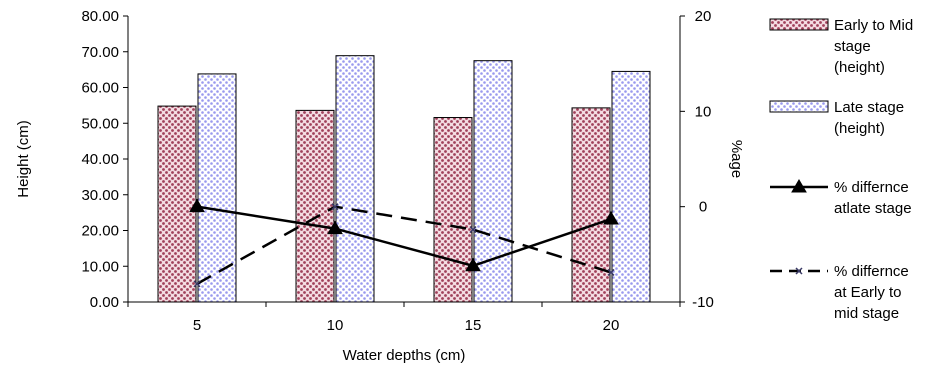 This screenshot has height=375, width=941. Describe the element at coordinates (799, 186) in the screenshot. I see `legend-entry-3-marker` at that location.